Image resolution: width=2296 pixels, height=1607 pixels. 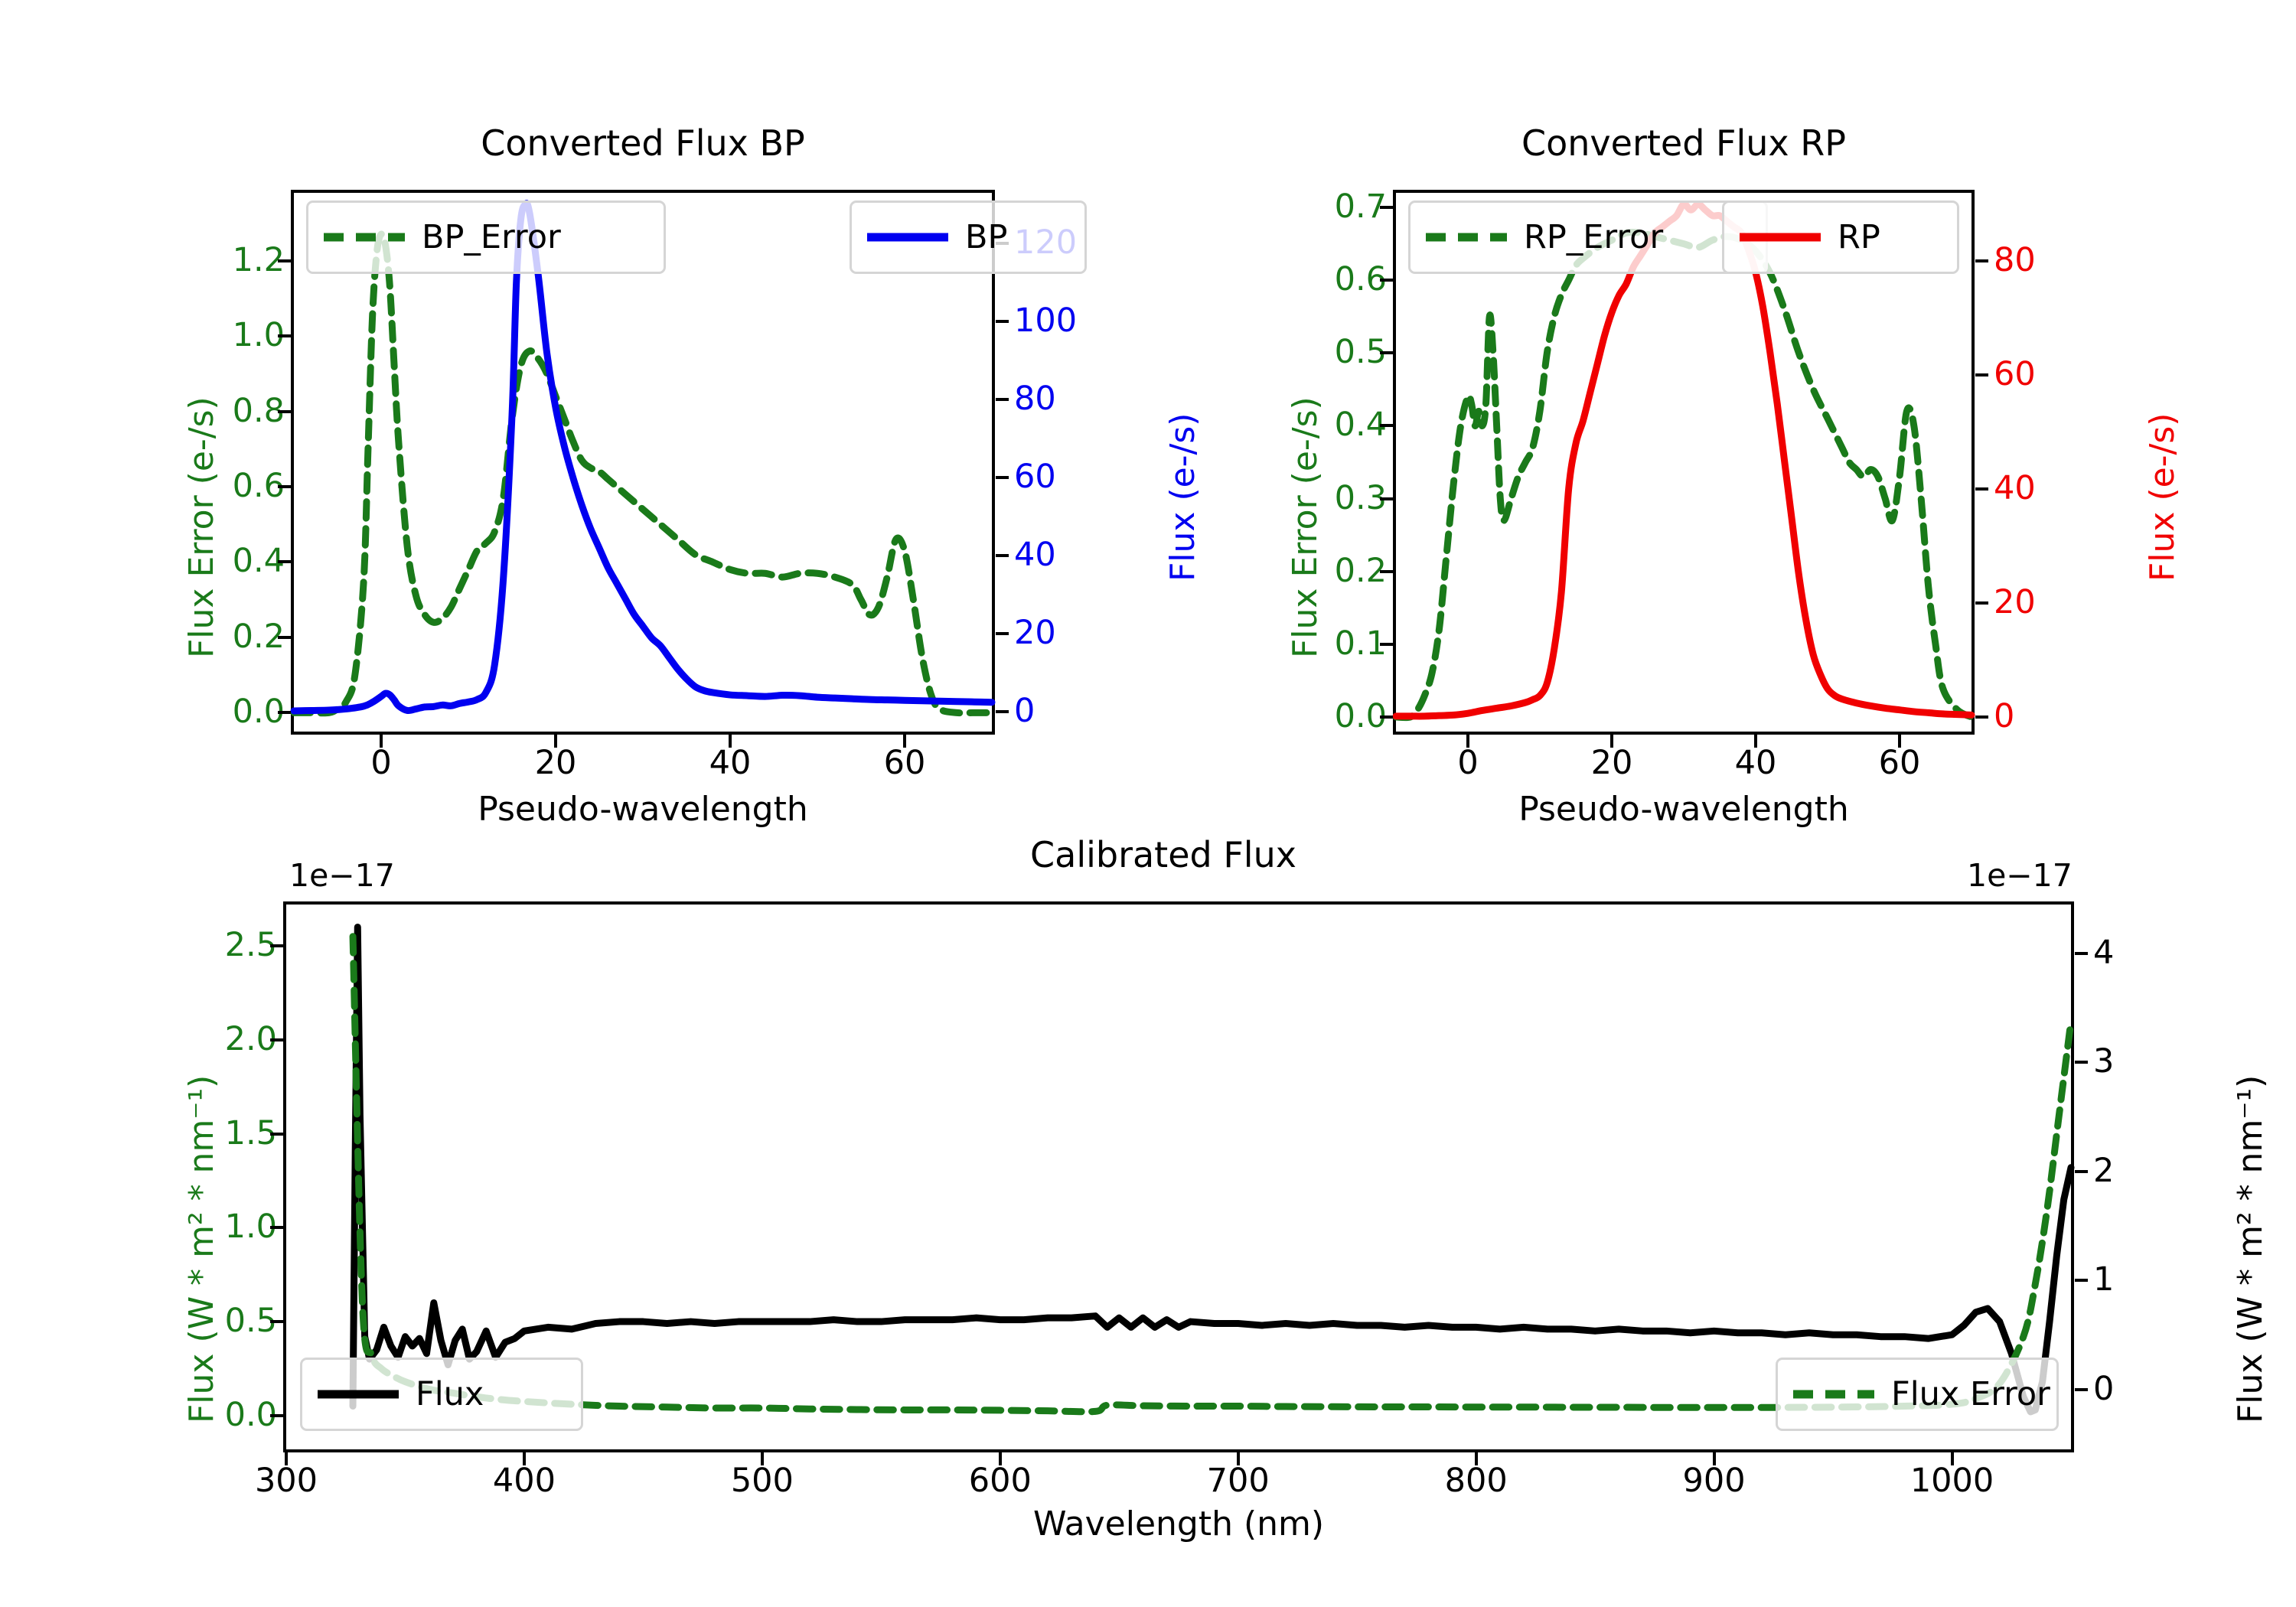 I want to click on bp-legend-bp: BP, so click(x=968, y=237).